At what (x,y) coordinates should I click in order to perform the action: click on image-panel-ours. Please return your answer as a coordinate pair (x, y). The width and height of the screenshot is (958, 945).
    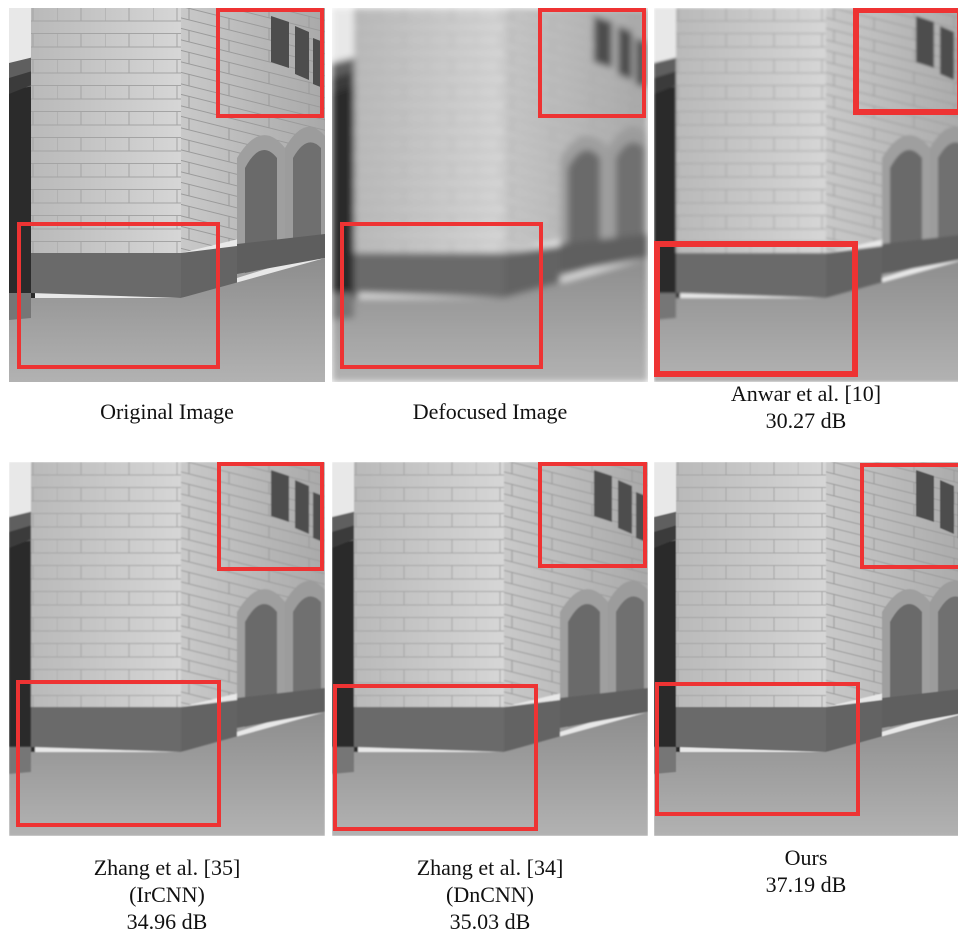
    Looking at the image, I should click on (806, 649).